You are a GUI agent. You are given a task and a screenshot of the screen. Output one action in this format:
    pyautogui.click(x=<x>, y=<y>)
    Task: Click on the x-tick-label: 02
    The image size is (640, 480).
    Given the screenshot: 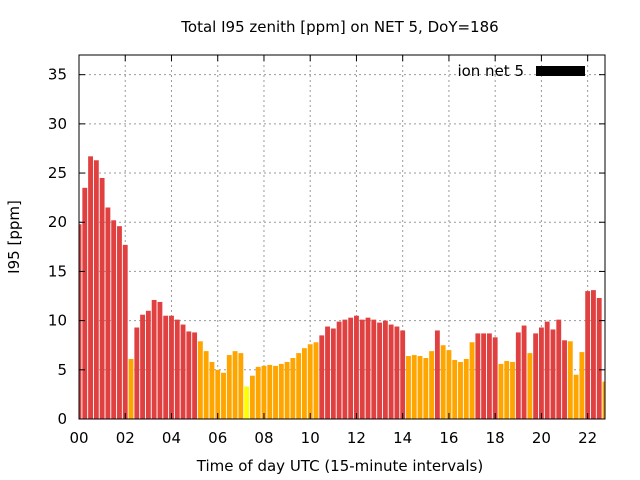 What is the action you would take?
    pyautogui.click(x=125, y=438)
    